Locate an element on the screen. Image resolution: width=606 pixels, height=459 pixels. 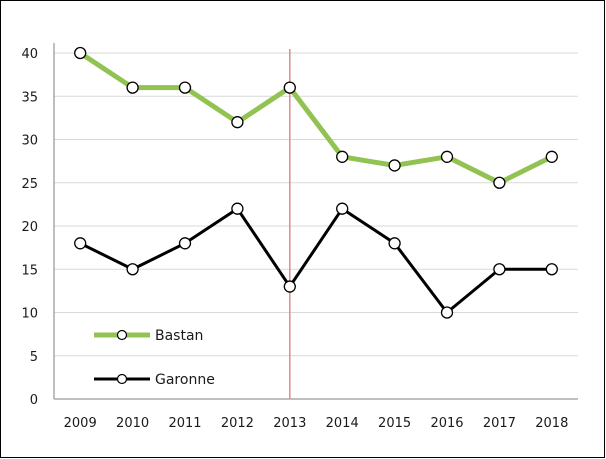
y-tick-label: 35 is located at coordinates (29, 97).